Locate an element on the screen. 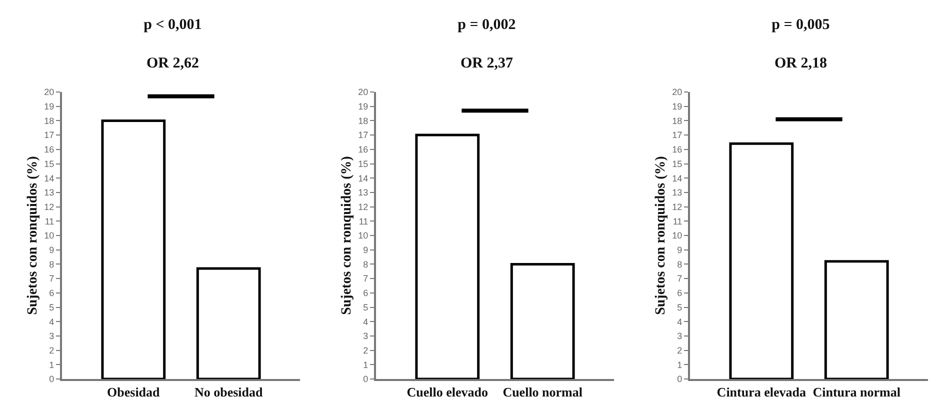 The width and height of the screenshot is (943, 413). x-tick-label: Cintura elevada is located at coordinates (761, 392).